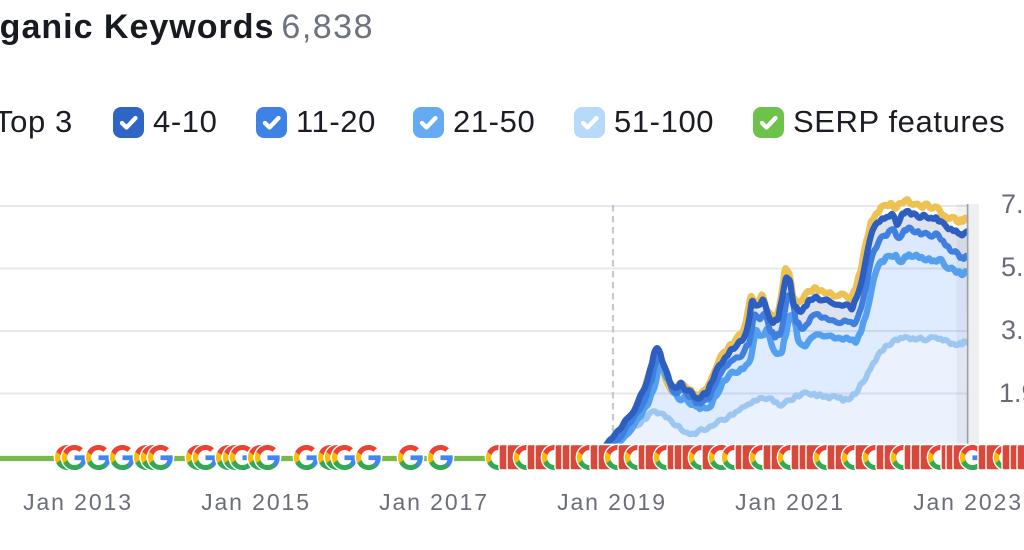 Image resolution: width=1024 pixels, height=550 pixels. Describe the element at coordinates (612, 502) in the screenshot. I see `svg-text: Jan 2019` at that location.